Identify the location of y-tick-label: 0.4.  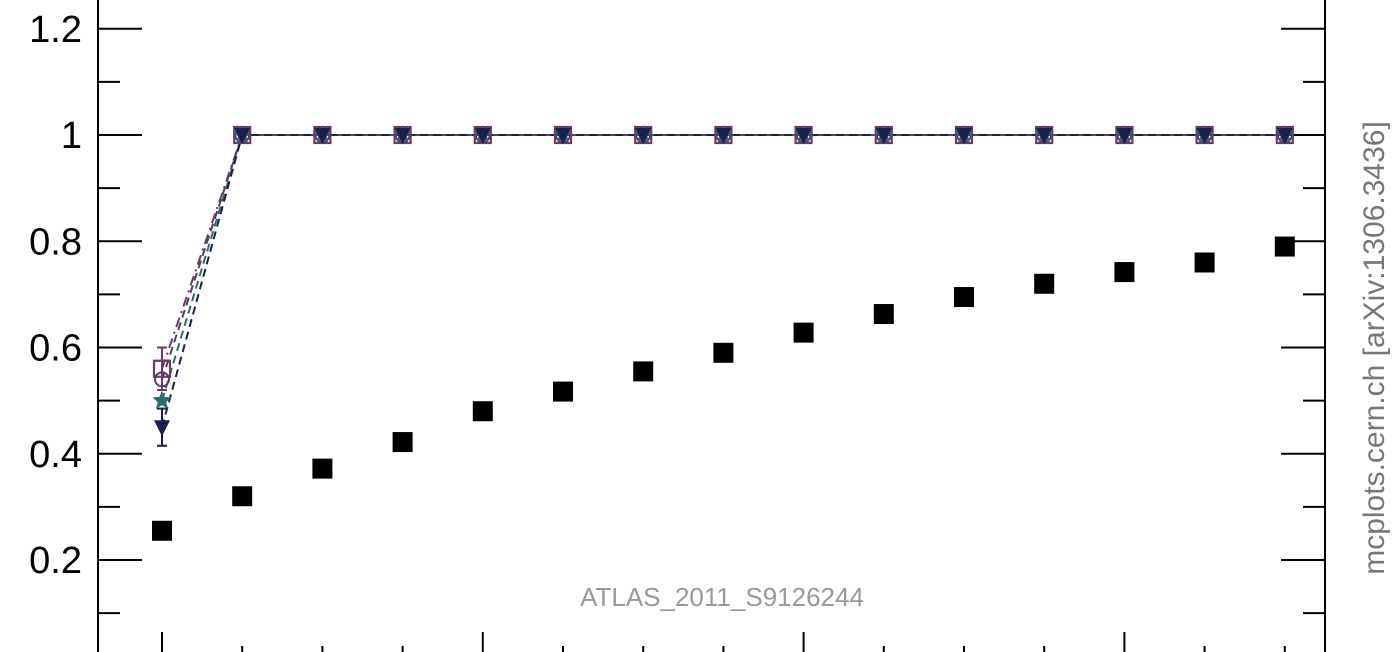
(55, 455).